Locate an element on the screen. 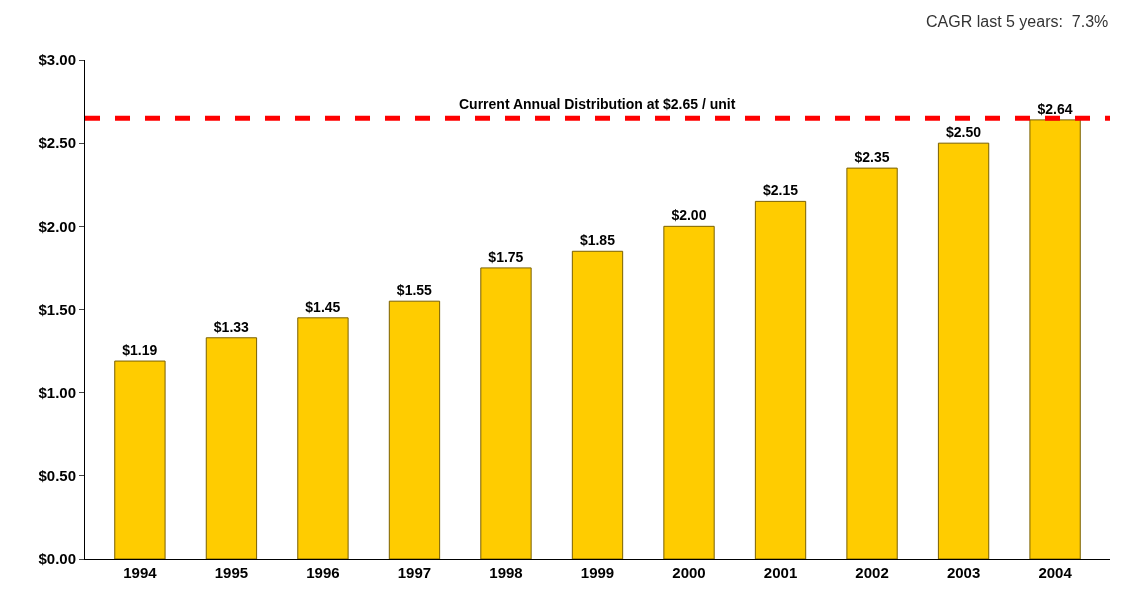  y-tick-label: $0.00 is located at coordinates (57, 559).